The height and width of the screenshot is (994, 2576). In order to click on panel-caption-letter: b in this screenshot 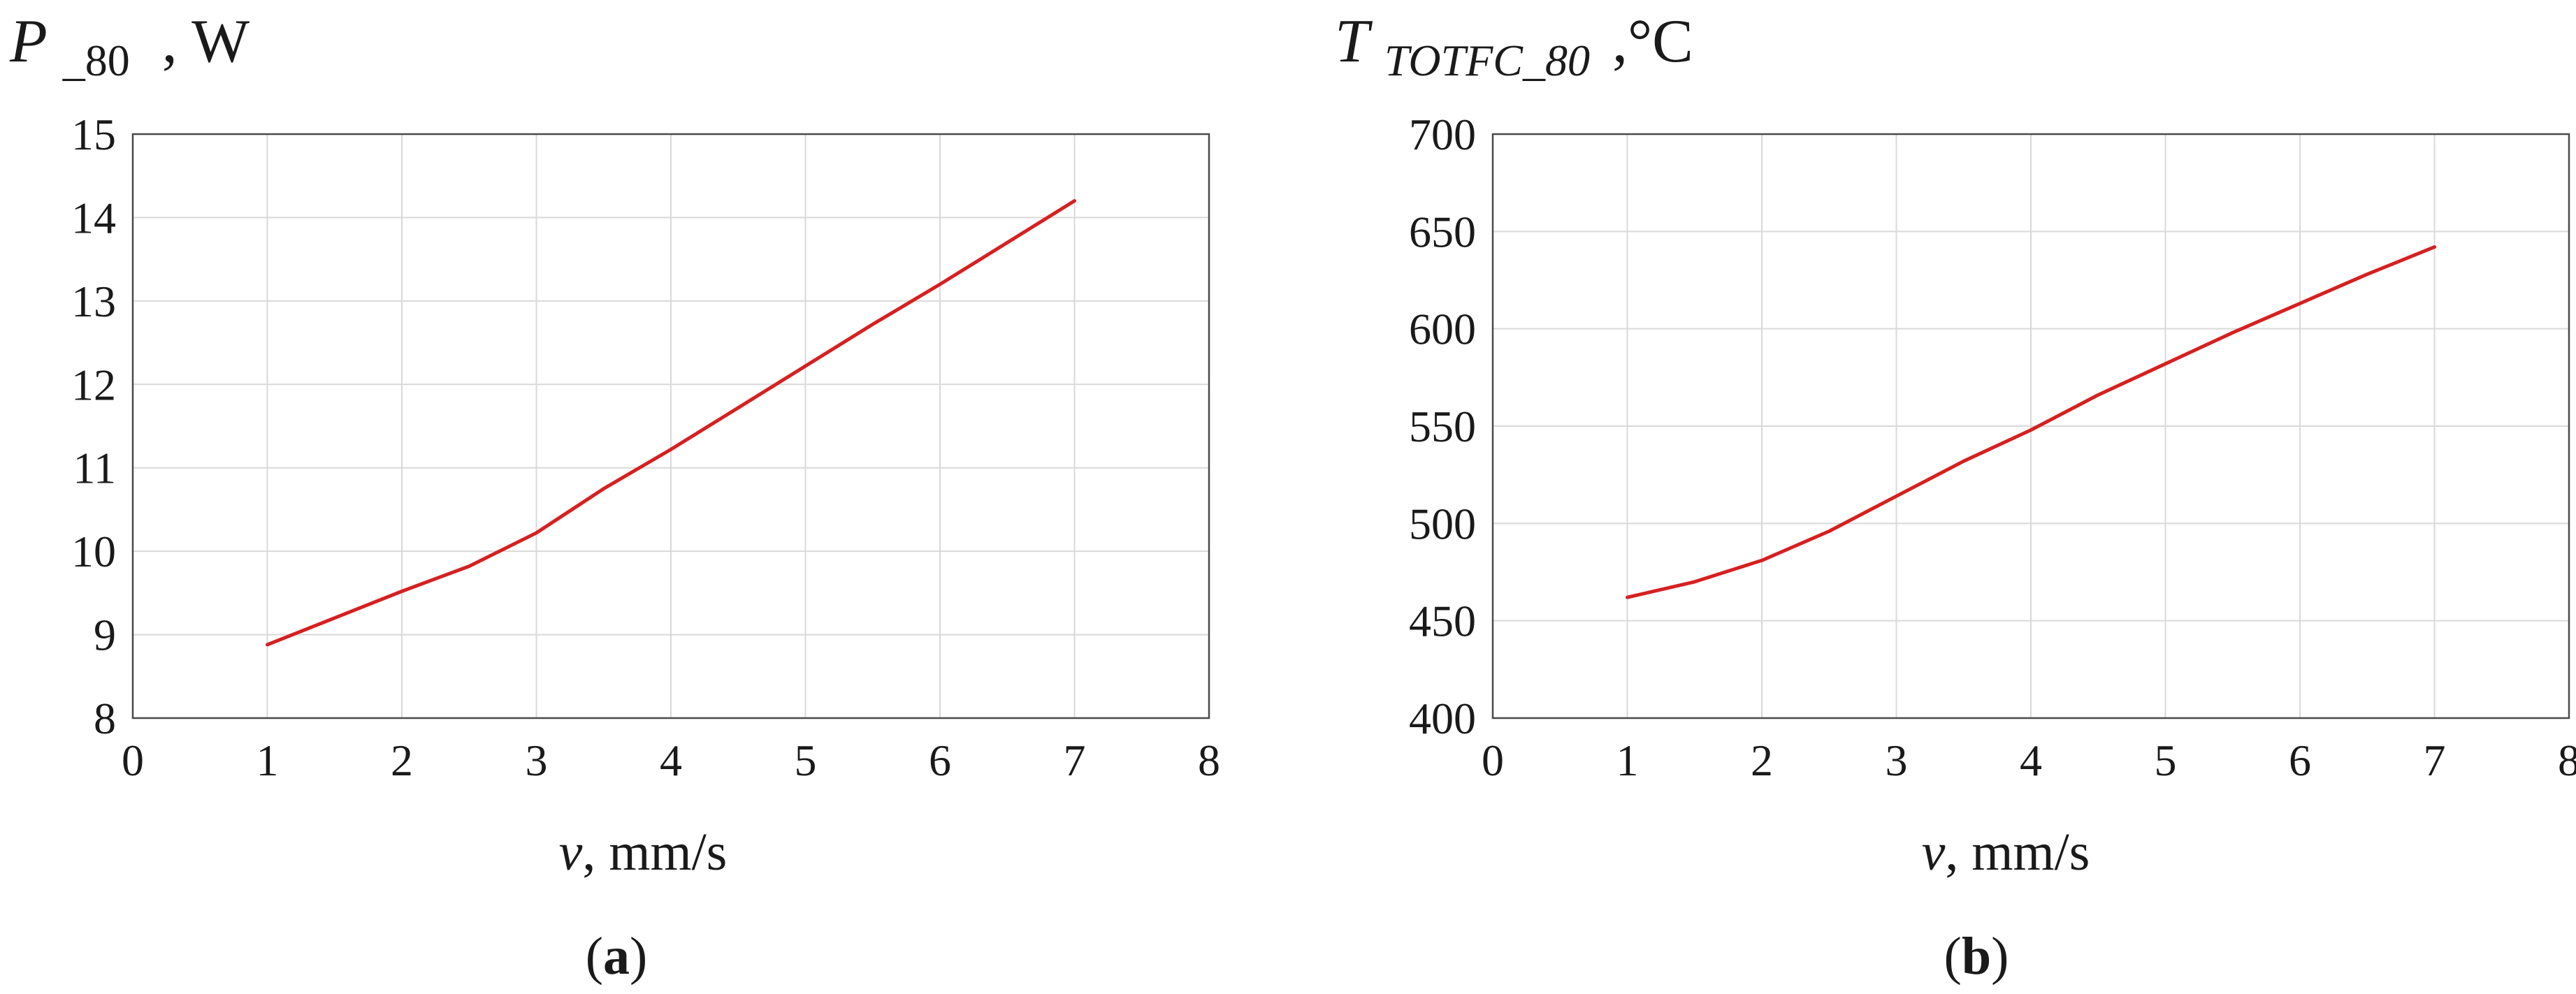, I will do `click(1977, 956)`.